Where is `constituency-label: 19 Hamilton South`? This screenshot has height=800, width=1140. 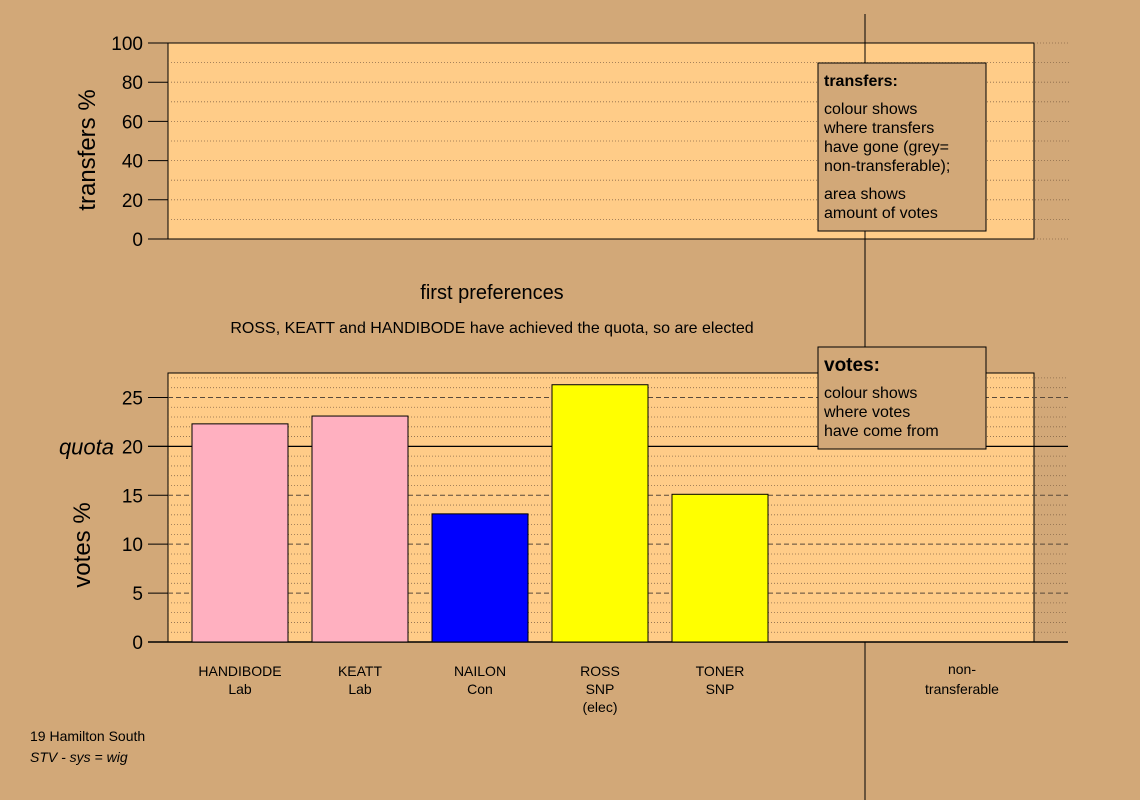 constituency-label: 19 Hamilton South is located at coordinates (87, 736).